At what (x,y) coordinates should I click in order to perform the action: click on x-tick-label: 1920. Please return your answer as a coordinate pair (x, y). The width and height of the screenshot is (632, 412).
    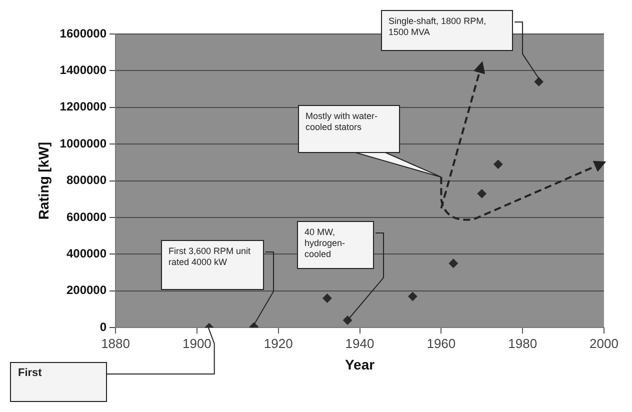
    Looking at the image, I should click on (278, 343).